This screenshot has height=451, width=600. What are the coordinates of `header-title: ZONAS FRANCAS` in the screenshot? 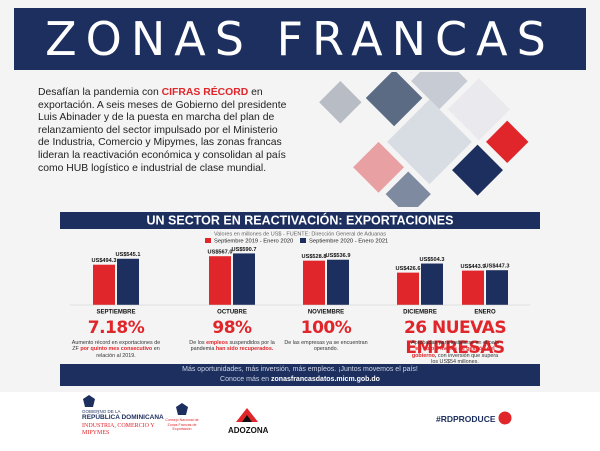 It's located at (300, 39).